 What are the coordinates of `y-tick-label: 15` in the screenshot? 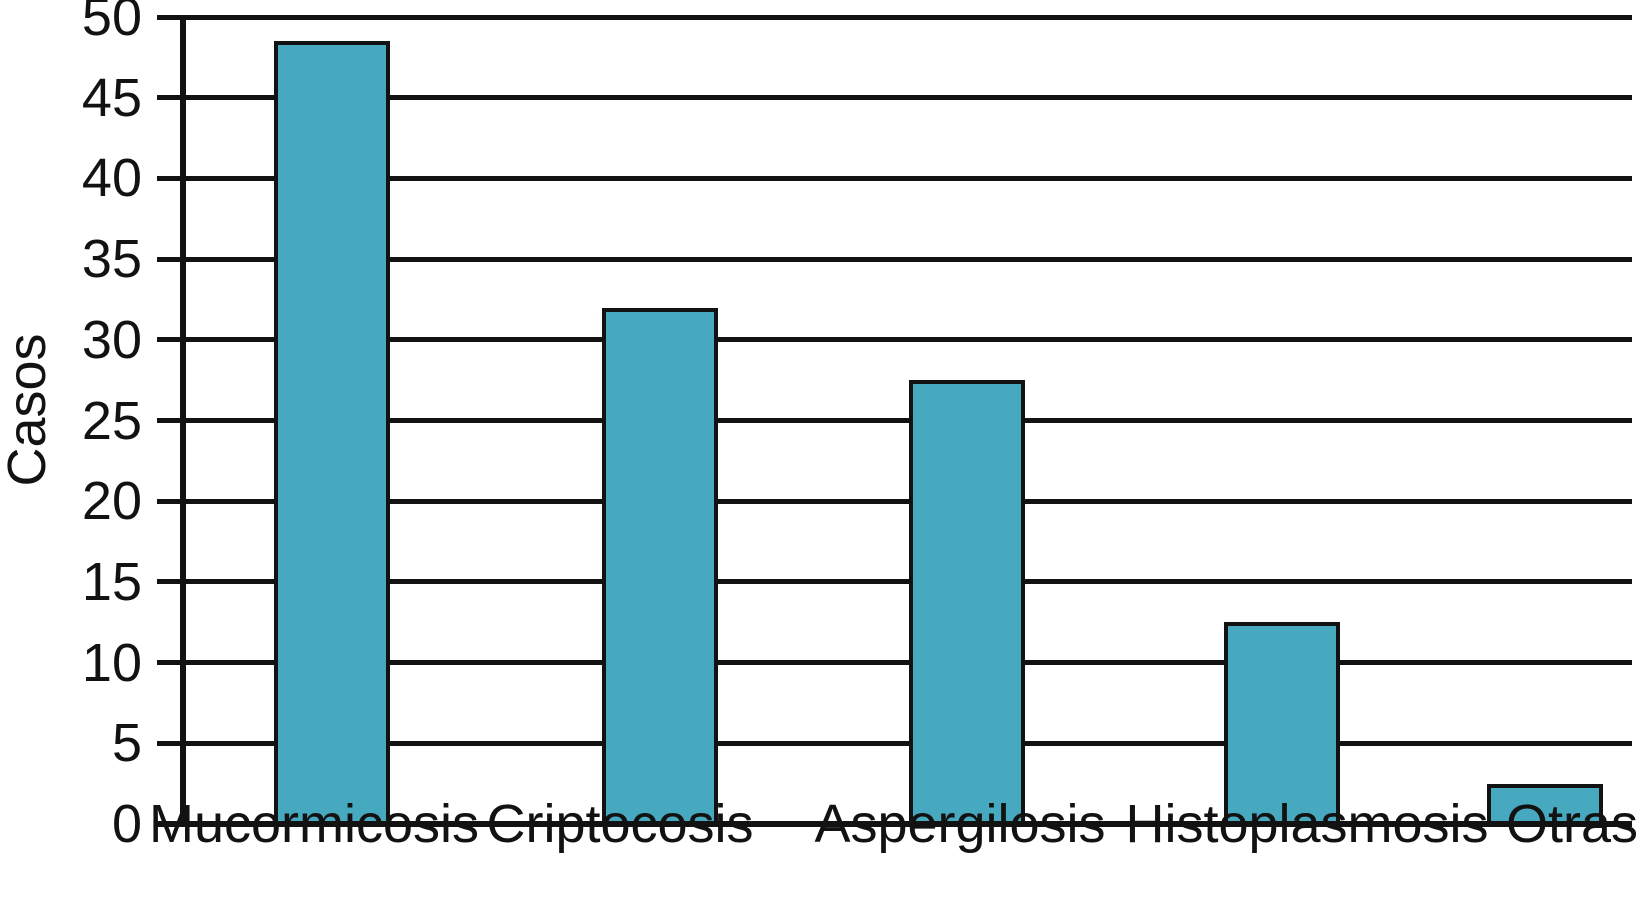 It's located at (111, 582).